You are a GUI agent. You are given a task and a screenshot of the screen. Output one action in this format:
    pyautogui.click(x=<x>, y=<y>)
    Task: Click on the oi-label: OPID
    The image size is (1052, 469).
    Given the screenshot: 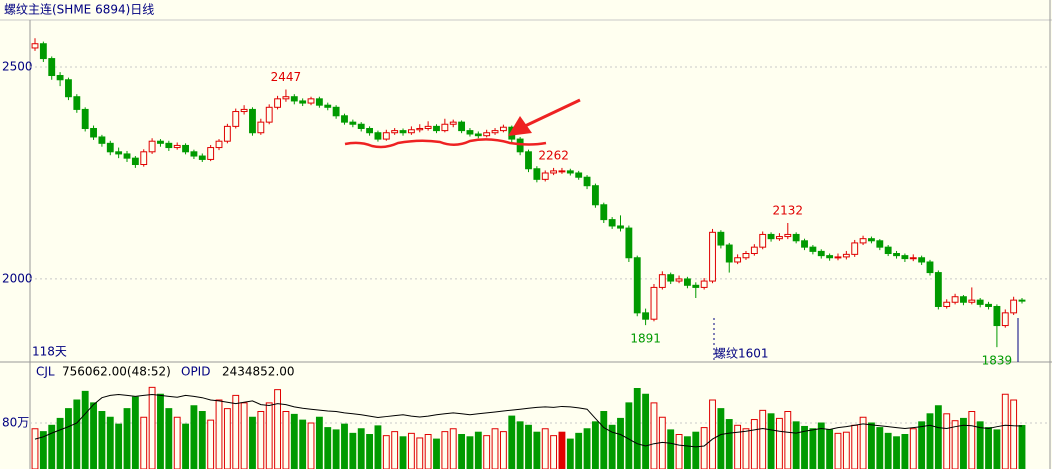 What is the action you would take?
    pyautogui.click(x=195, y=372)
    